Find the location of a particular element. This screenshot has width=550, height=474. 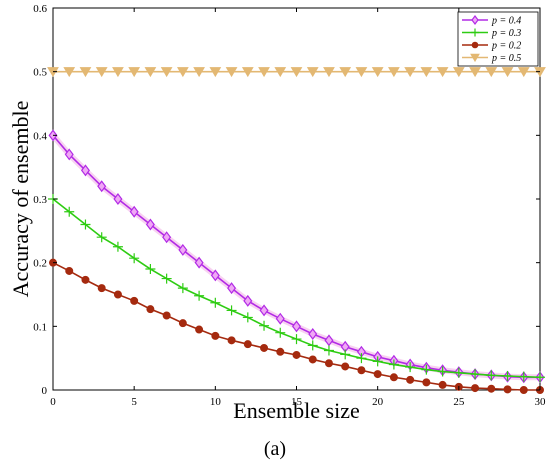

figure-caption: (a) is located at coordinates (275, 449).